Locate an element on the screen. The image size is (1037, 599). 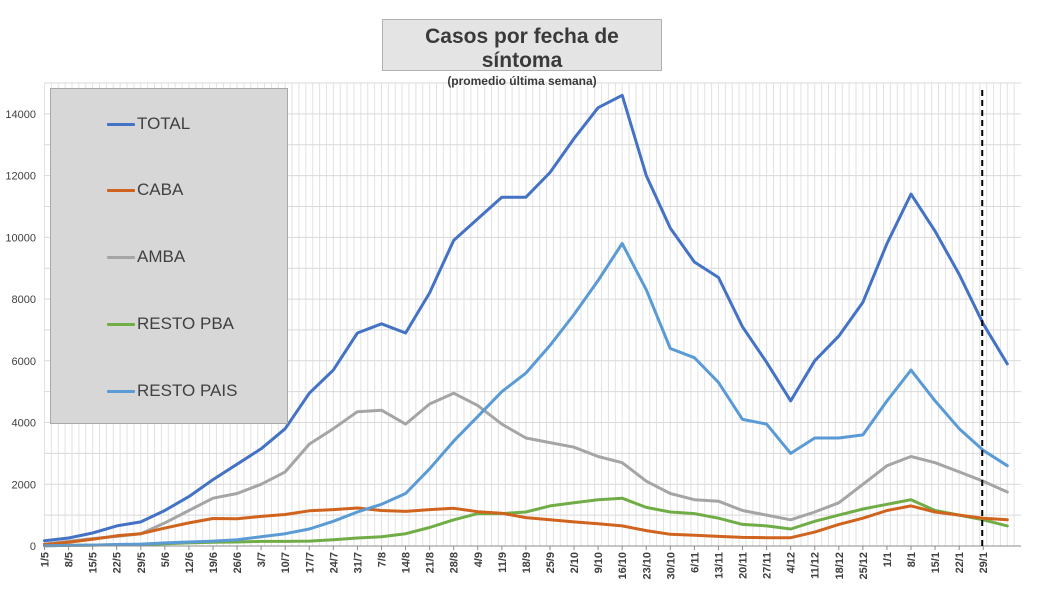
x-tick-label: 7/8 is located at coordinates (382, 559).